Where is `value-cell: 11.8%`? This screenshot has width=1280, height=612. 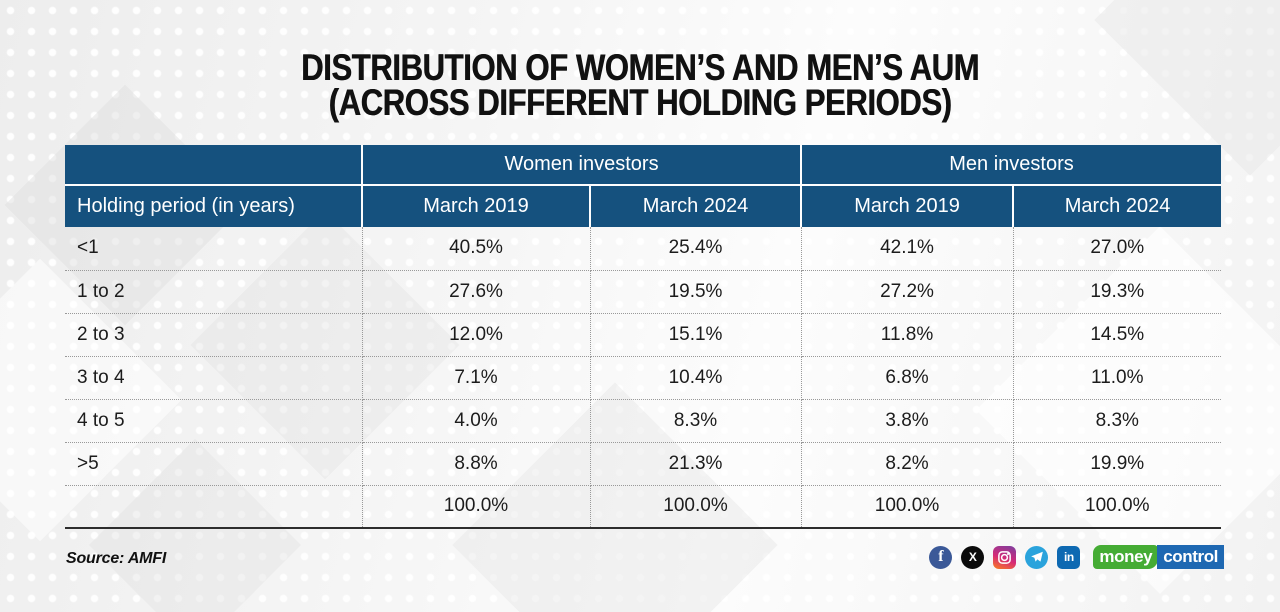
value-cell: 11.8% is located at coordinates (907, 335).